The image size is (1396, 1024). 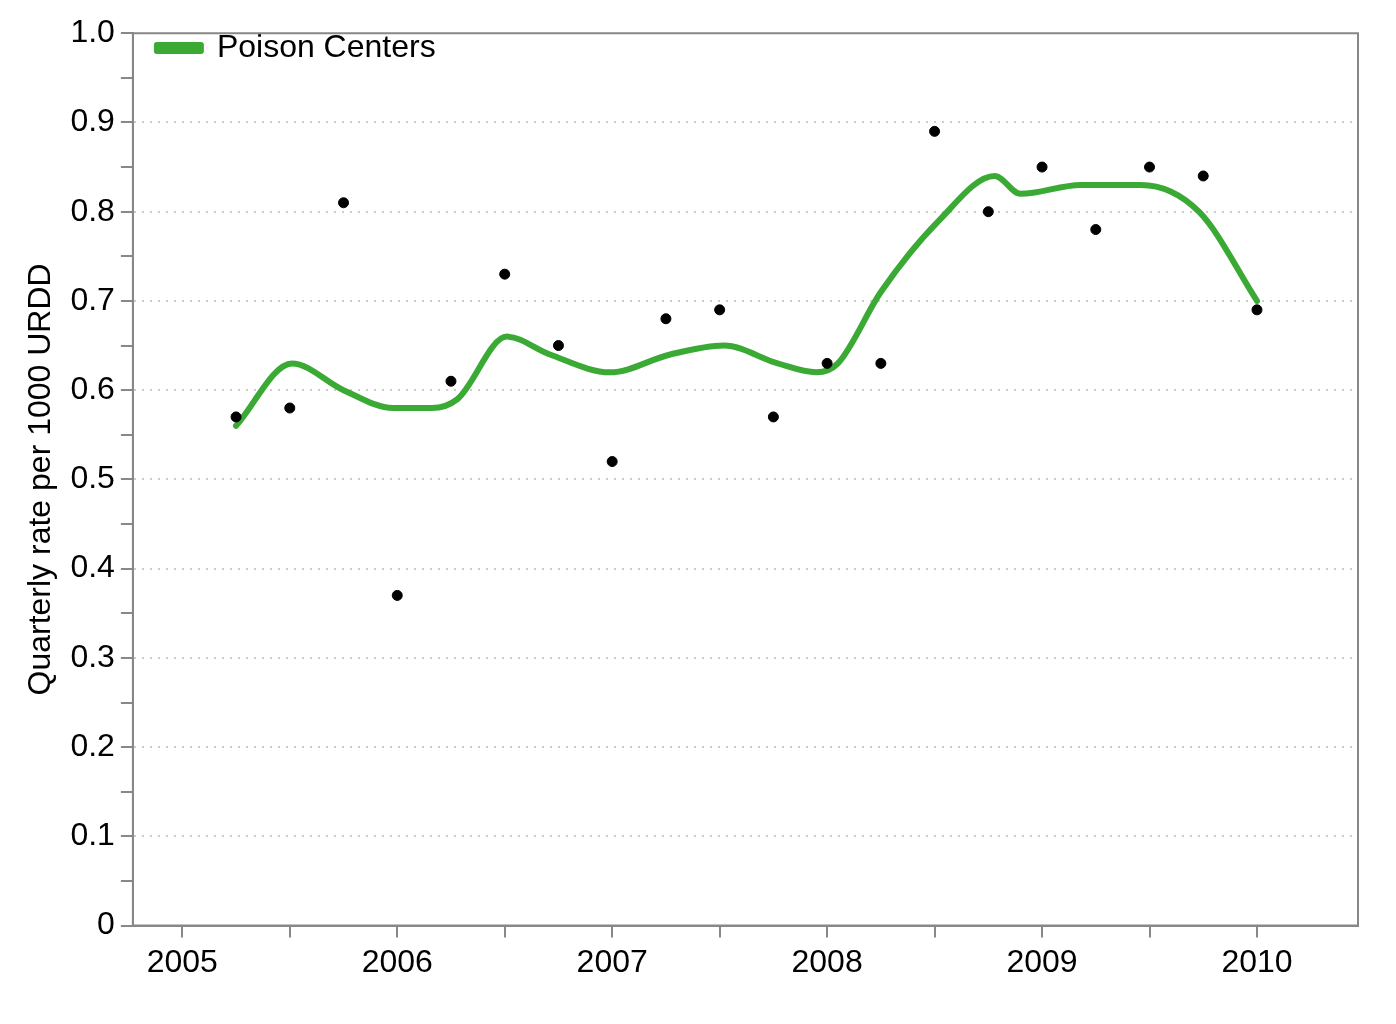 I want to click on x-tick-label: 2005, so click(x=182, y=960).